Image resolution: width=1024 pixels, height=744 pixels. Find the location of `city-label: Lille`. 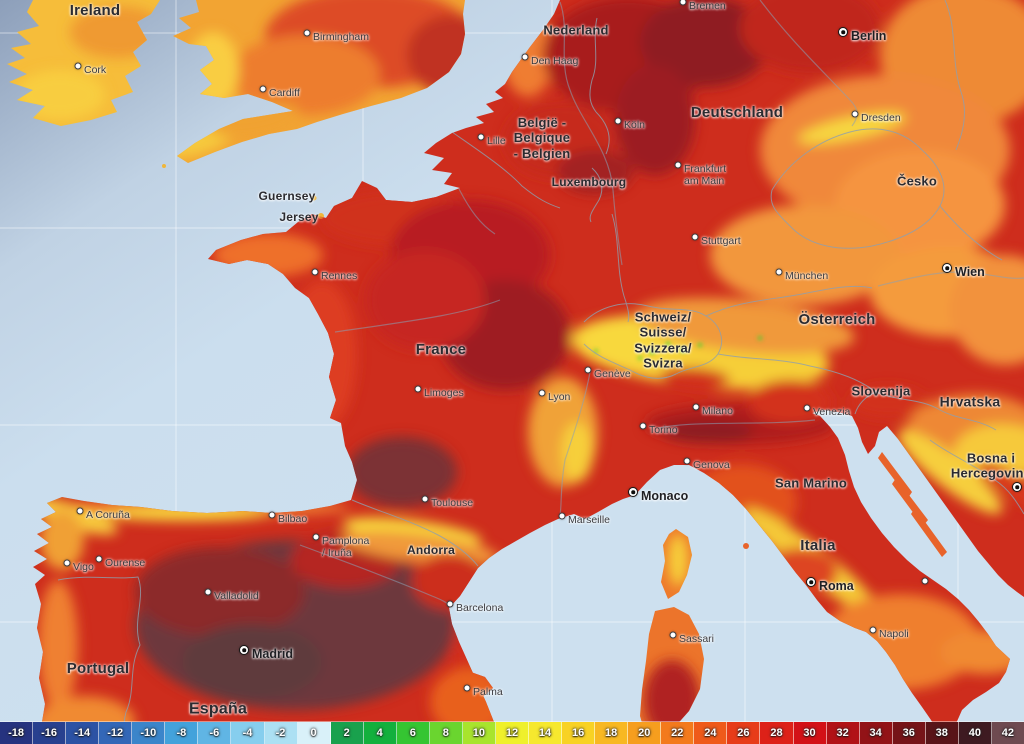

city-label: Lille is located at coordinates (496, 141).